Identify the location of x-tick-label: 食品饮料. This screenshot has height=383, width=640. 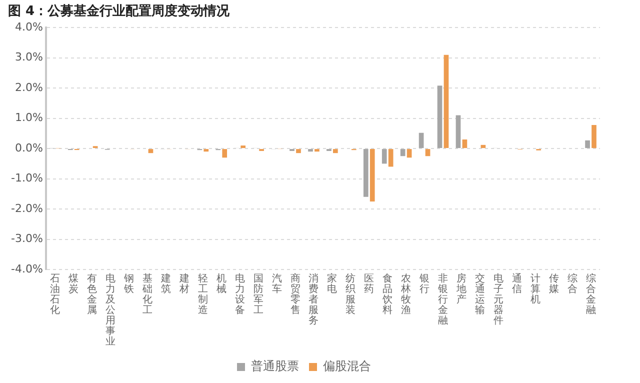
(387, 294).